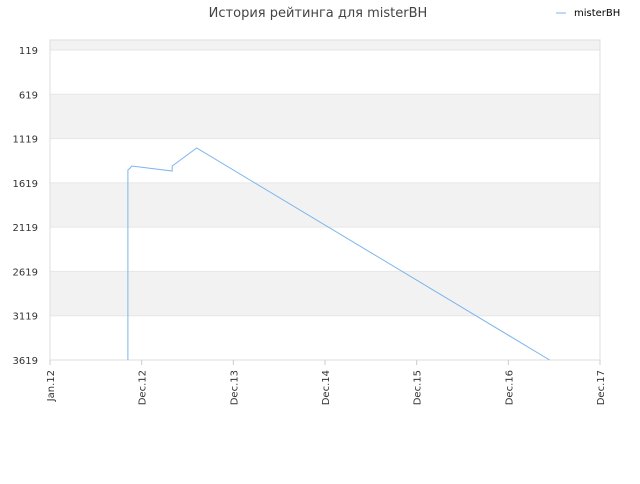  What do you see at coordinates (25, 140) in the screenshot?
I see `y-tick-label: 1119` at bounding box center [25, 140].